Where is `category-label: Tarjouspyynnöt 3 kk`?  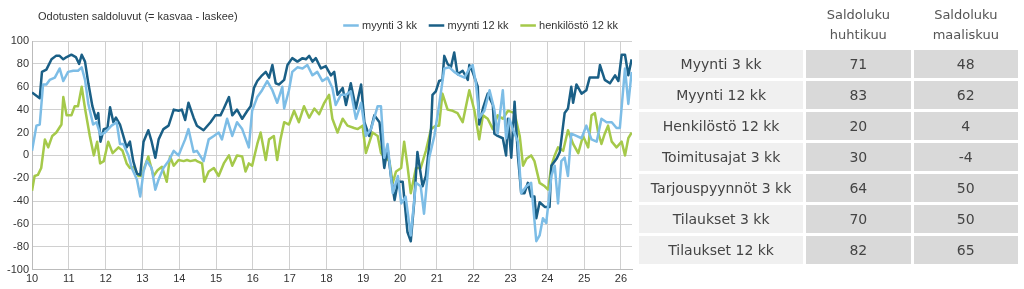
category-label: Tarjouspyynnöt 3 kk is located at coordinates (721, 188).